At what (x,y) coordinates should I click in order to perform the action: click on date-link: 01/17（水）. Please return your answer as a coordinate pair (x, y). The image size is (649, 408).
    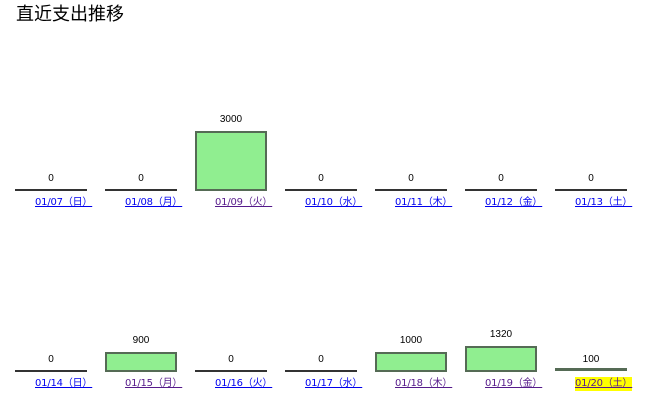
    Looking at the image, I should click on (334, 383).